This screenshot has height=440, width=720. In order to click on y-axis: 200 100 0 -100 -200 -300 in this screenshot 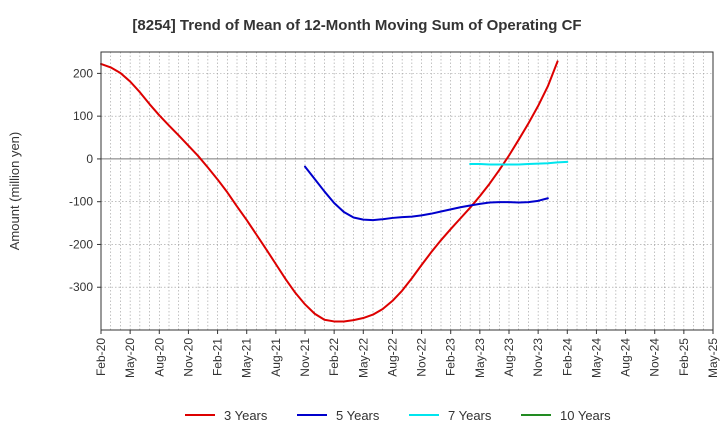, I will do `click(85, 180)`.